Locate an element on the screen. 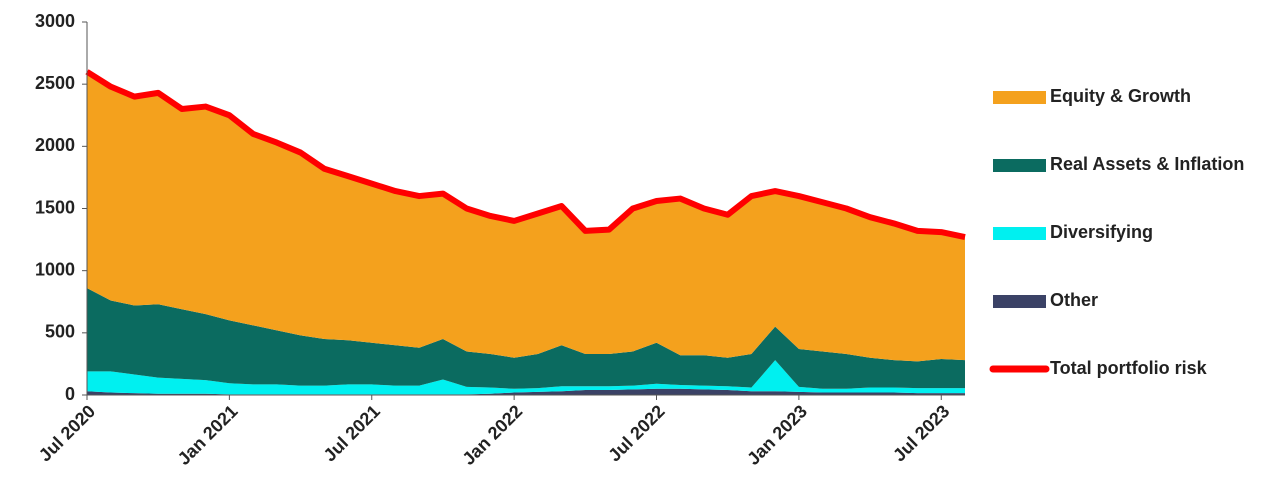 This screenshot has height=500, width=1272. x-tick-label: Jan 2023 is located at coordinates (777, 435).